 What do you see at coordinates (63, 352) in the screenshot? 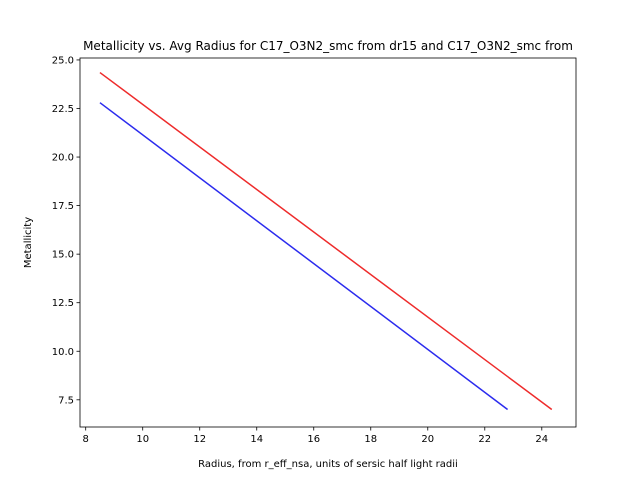
I see `y-tick-label: 10.0` at bounding box center [63, 352].